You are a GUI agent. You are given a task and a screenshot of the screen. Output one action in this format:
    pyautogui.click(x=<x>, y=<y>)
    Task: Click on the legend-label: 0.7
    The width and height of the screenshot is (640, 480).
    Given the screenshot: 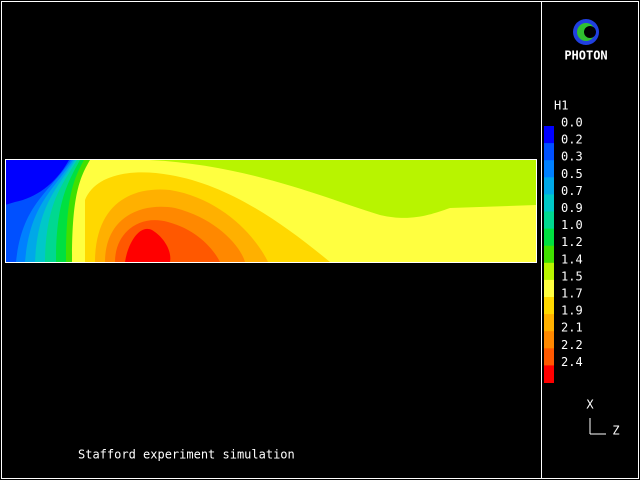 What is the action you would take?
    pyautogui.click(x=572, y=191)
    